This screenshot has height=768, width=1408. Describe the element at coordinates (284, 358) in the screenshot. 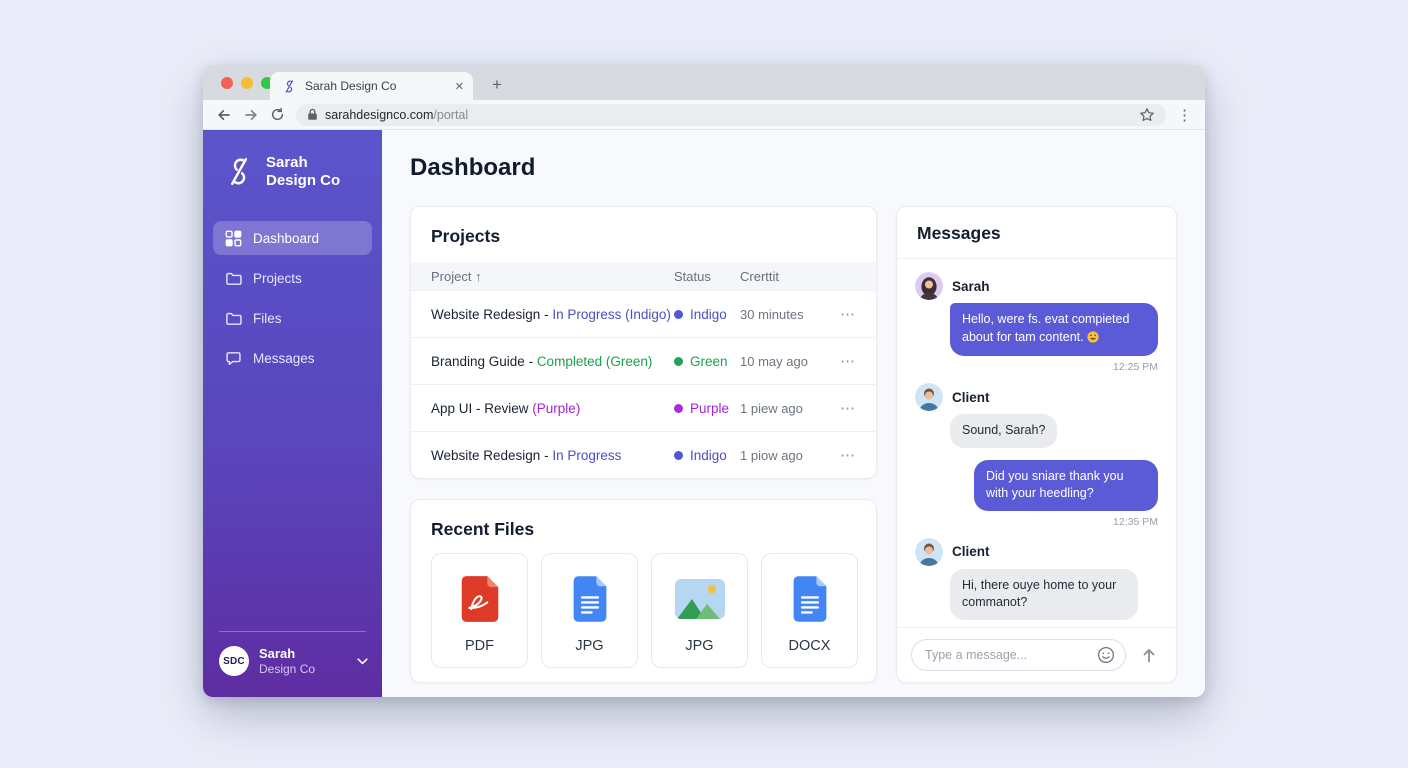

I see `sidebar-item-label: Messages` at that location.